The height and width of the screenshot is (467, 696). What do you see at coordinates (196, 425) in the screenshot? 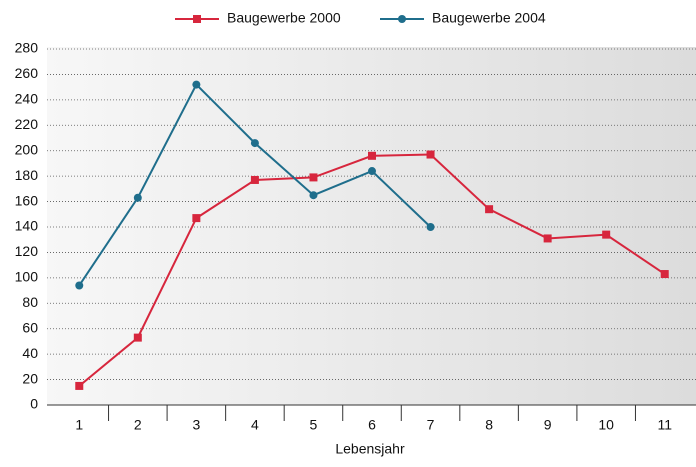
I see `x-tick-label: 3` at bounding box center [196, 425].